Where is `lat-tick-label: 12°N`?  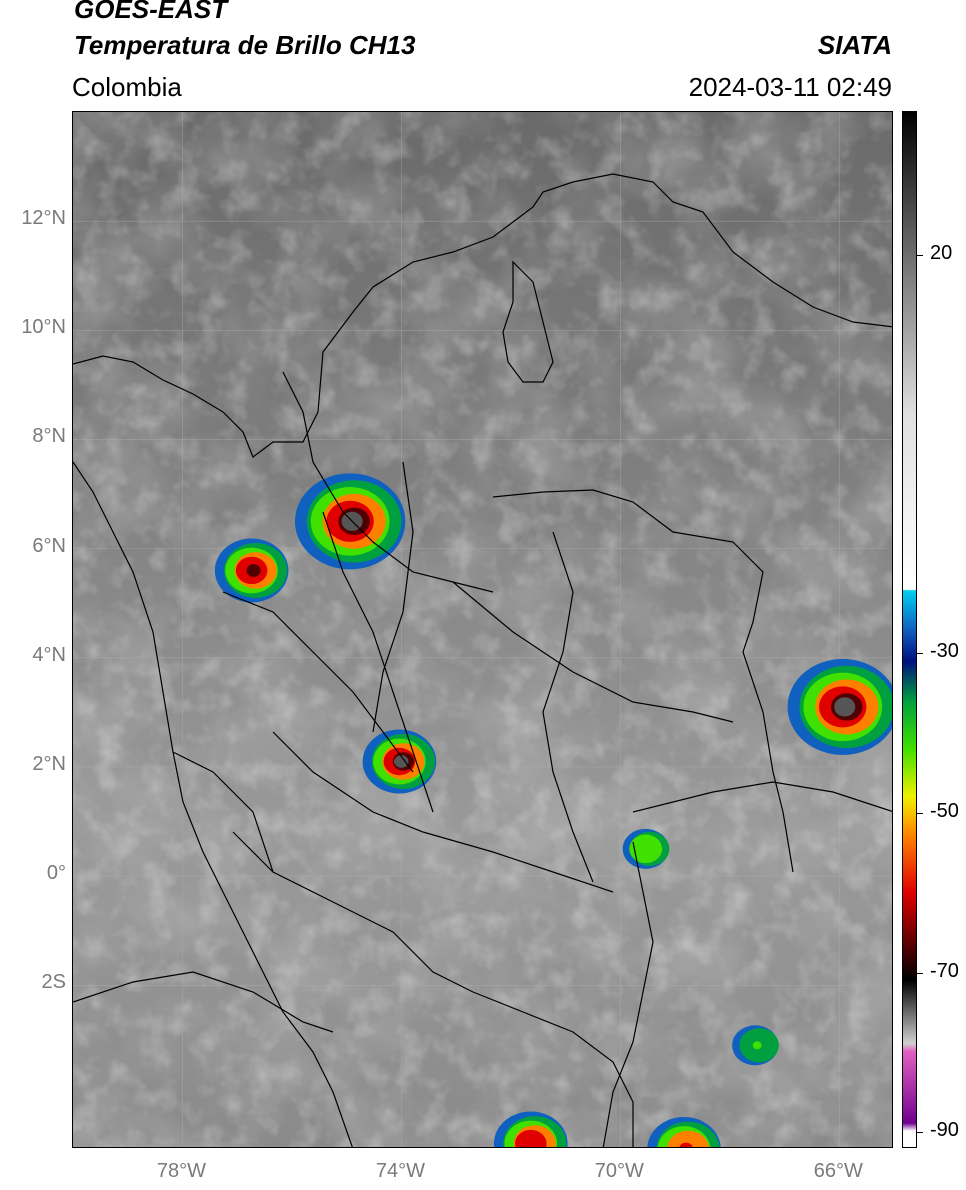 lat-tick-label: 12°N is located at coordinates (43, 218).